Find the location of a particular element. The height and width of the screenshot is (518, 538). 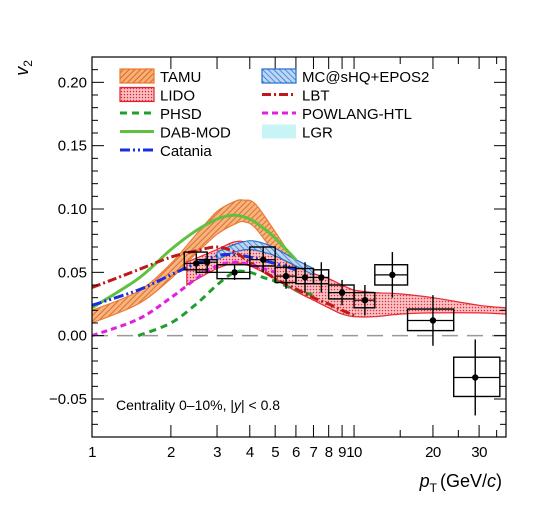

curve-catania is located at coordinates (194, 280).